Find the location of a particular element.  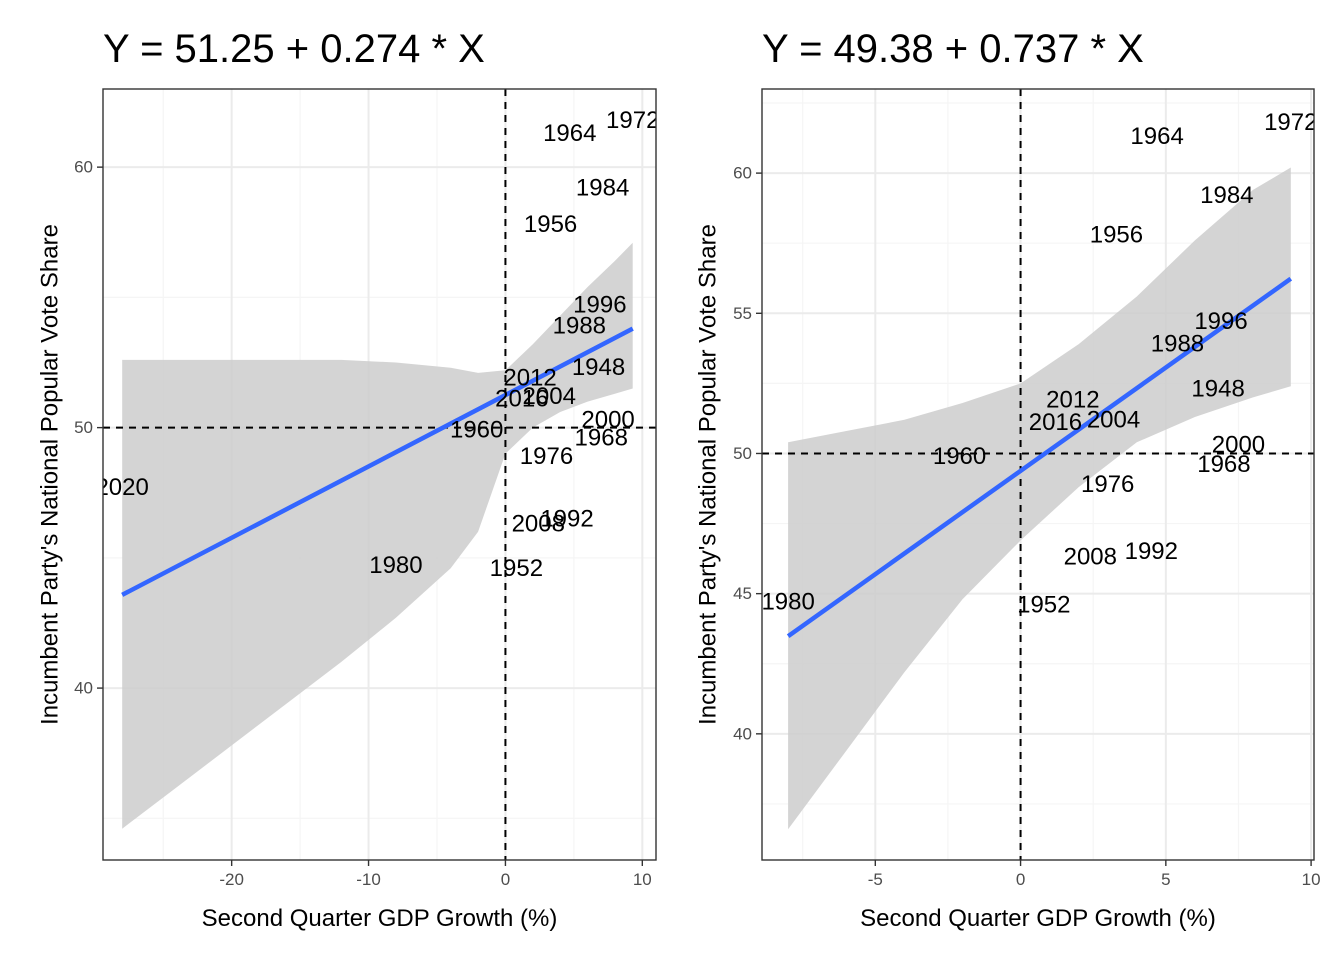

chart-1-ytick-label: 40 is located at coordinates (83, 688).